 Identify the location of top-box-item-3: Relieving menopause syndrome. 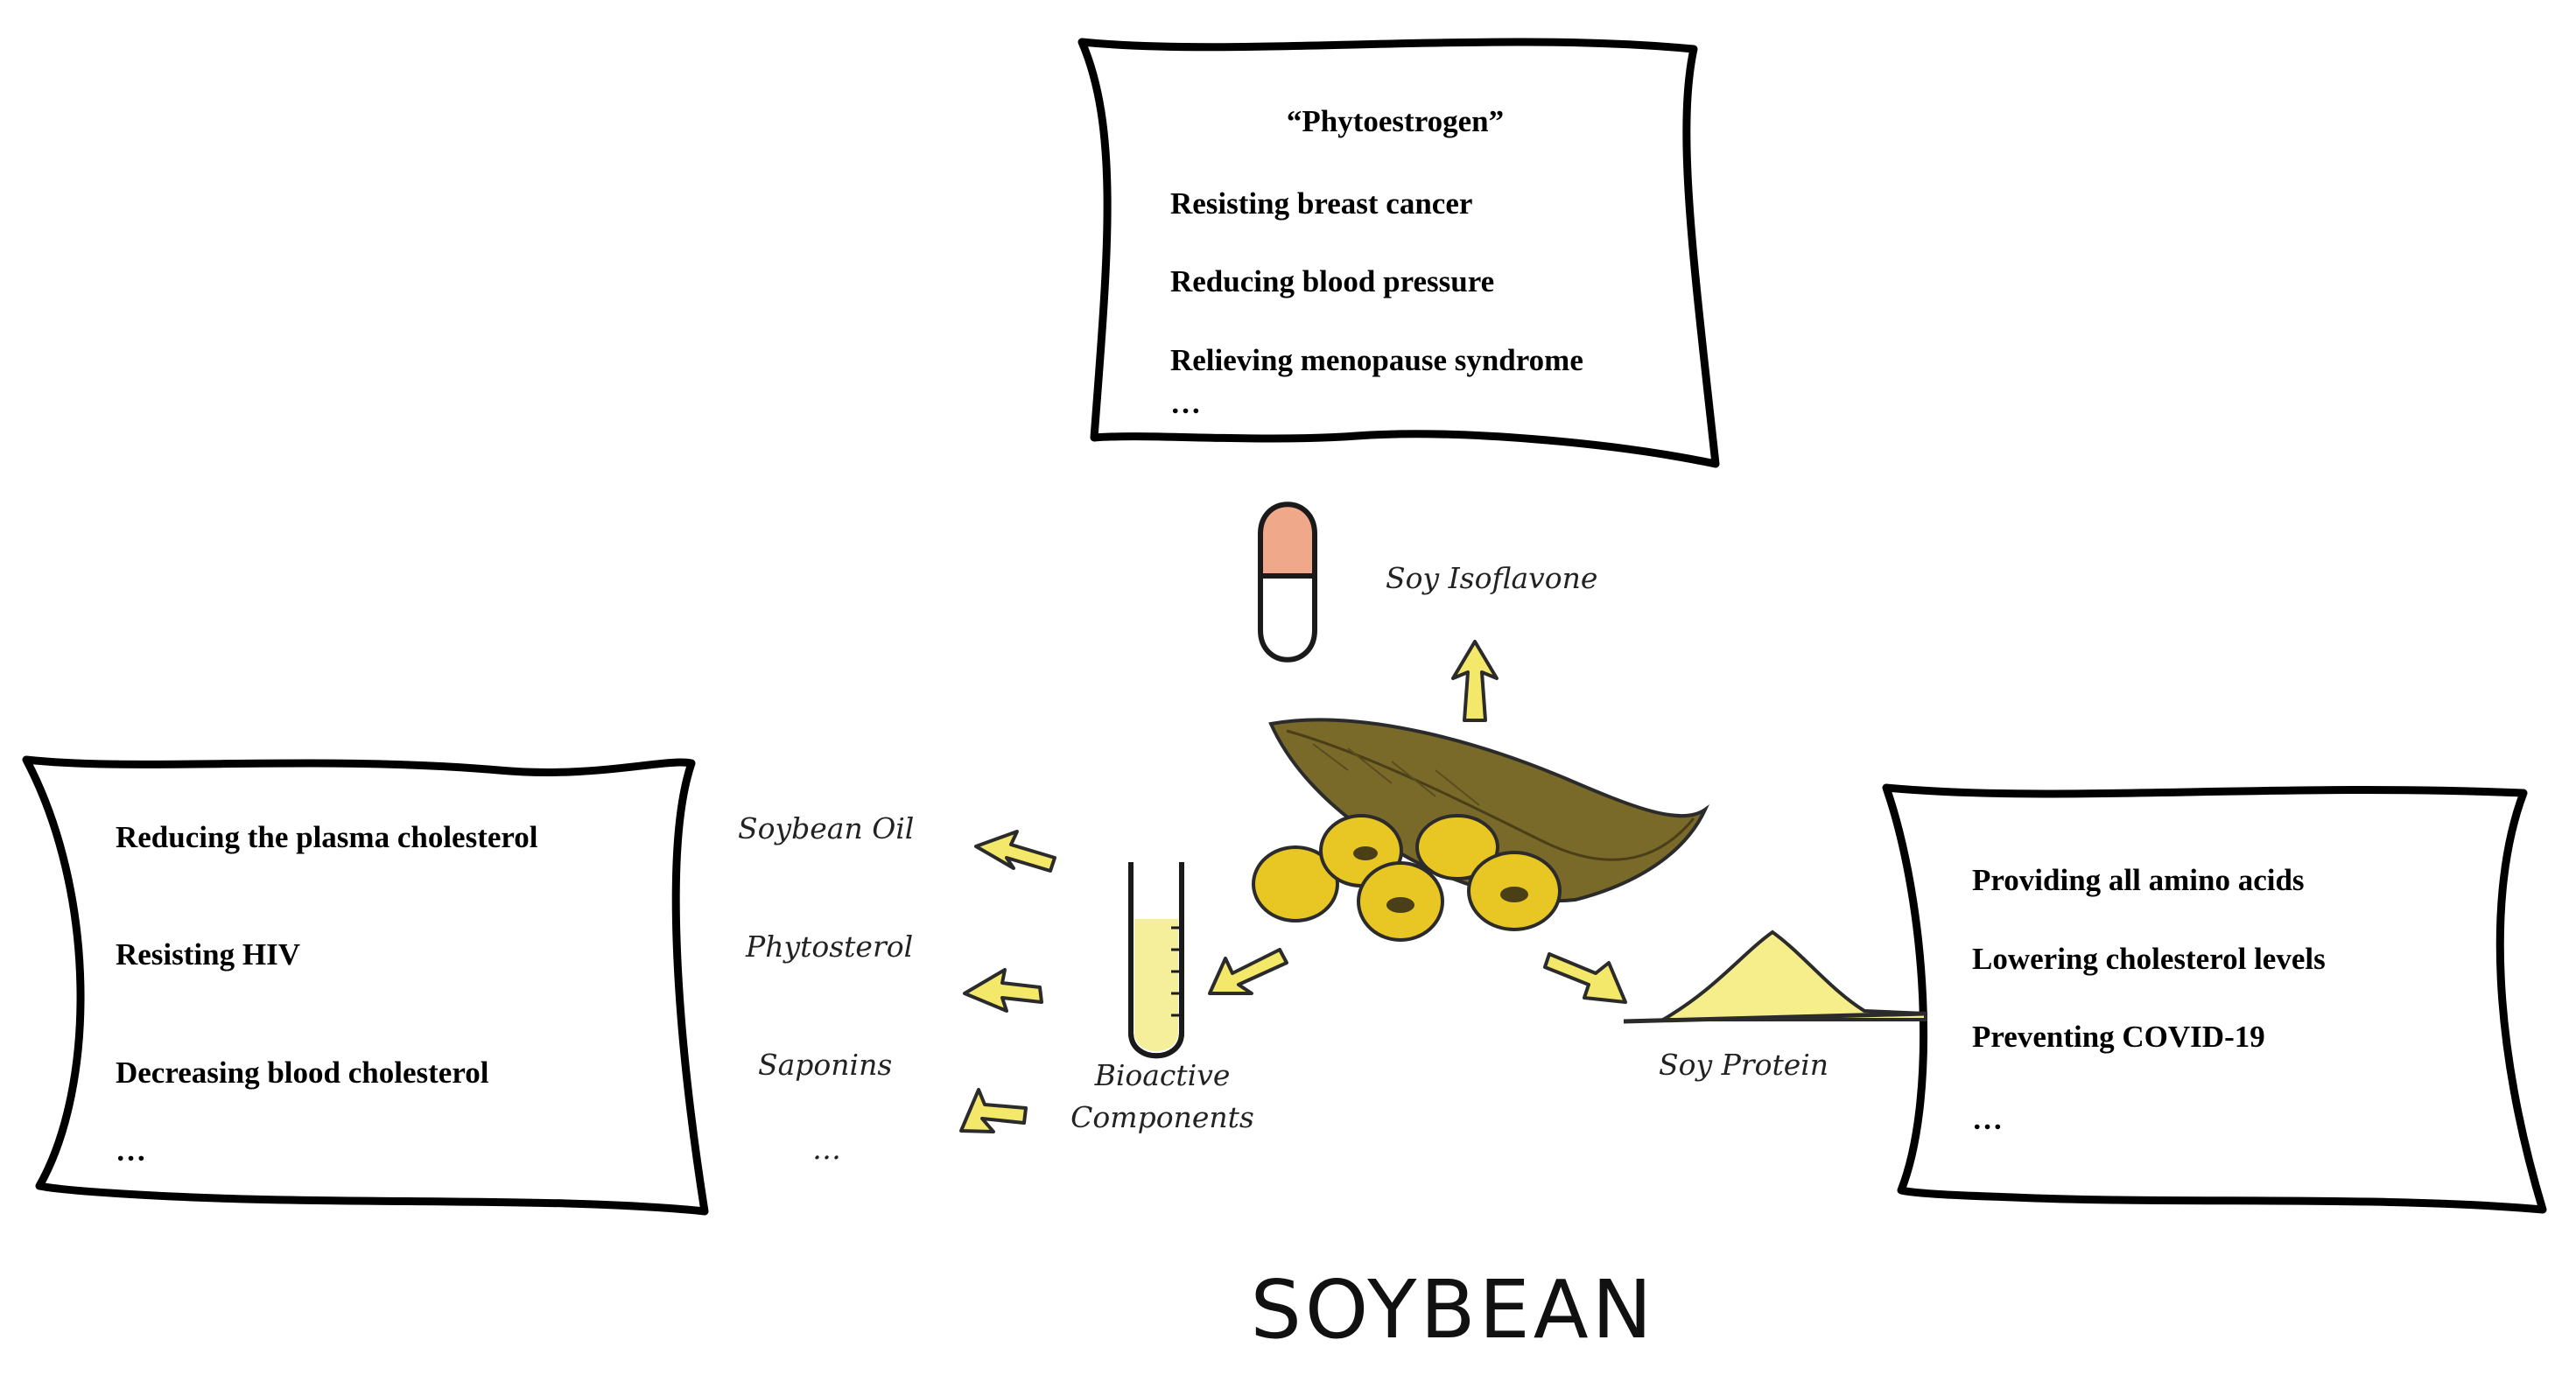
(1376, 360).